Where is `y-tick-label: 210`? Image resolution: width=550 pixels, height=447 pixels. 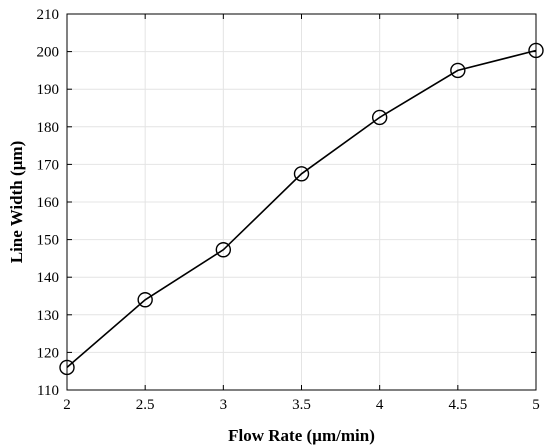 y-tick-label: 210 is located at coordinates (48, 15).